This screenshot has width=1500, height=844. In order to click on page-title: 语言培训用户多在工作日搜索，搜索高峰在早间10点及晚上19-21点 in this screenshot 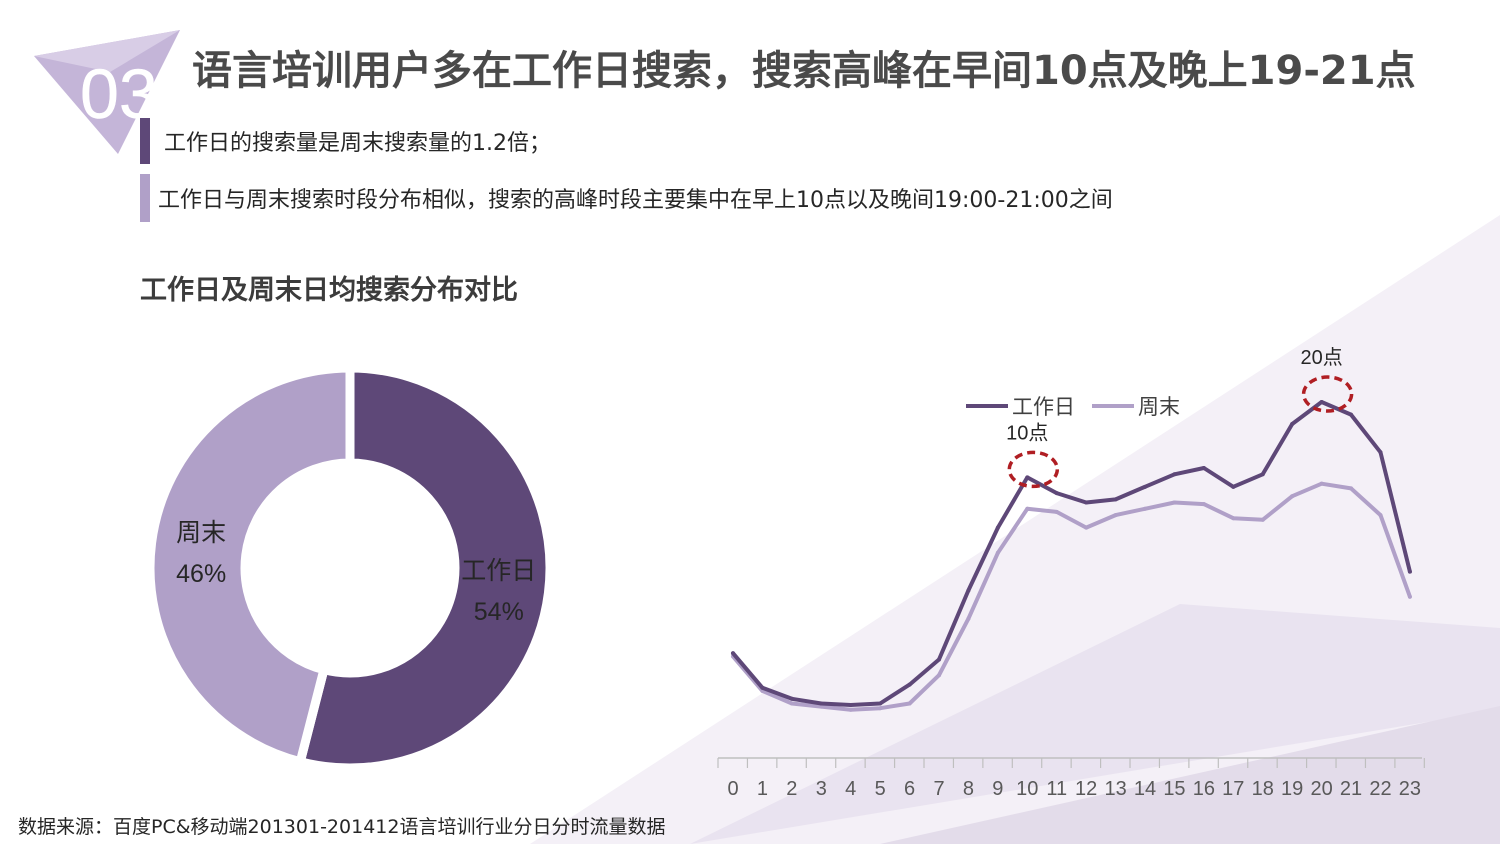, I will do `click(804, 71)`.